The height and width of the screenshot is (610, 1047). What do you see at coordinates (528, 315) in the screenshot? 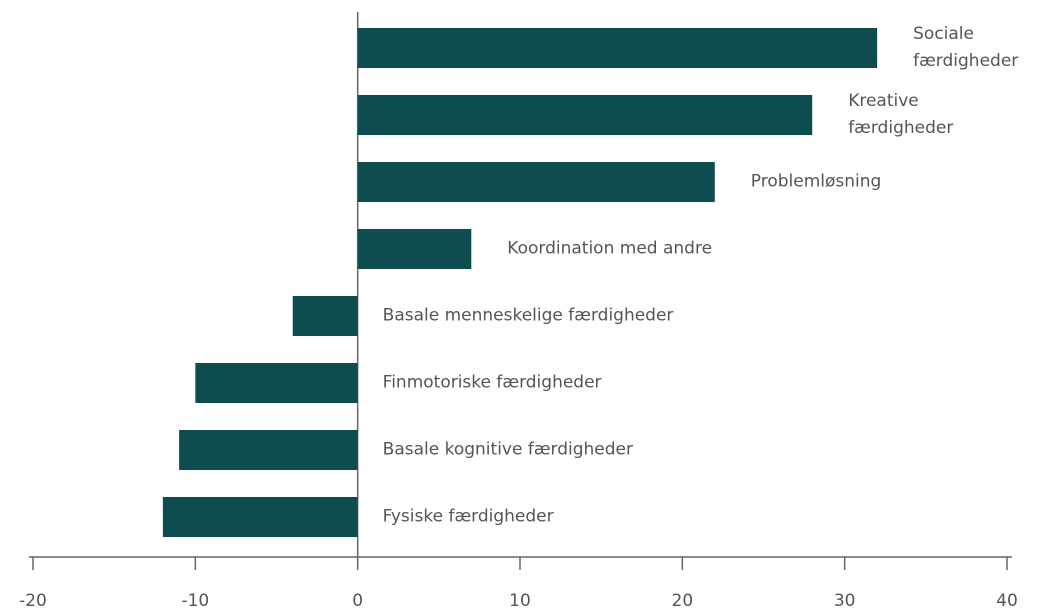
I see `category-label: Basale menneskelige færdigheder` at bounding box center [528, 315].